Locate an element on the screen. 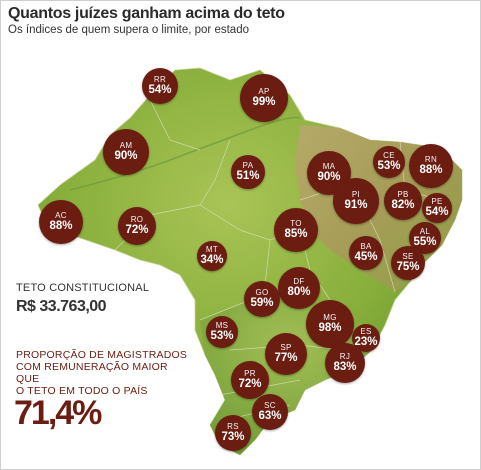 The height and width of the screenshot is (470, 481). state-bubble-rr: RR 54% is located at coordinates (160, 86).